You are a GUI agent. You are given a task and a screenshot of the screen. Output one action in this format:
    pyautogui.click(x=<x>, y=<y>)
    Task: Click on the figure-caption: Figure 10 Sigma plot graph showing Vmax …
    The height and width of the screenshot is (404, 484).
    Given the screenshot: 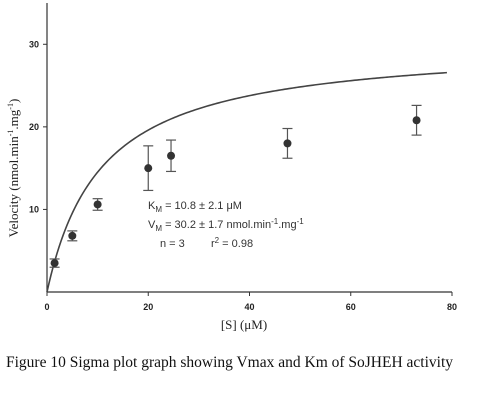 What is the action you would take?
    pyautogui.click(x=230, y=362)
    